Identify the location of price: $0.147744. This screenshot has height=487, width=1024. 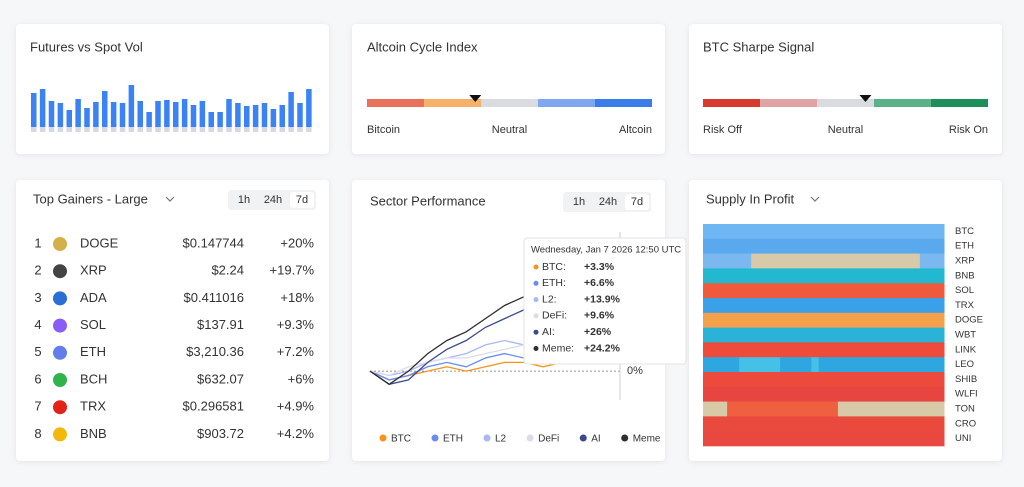
(213, 242).